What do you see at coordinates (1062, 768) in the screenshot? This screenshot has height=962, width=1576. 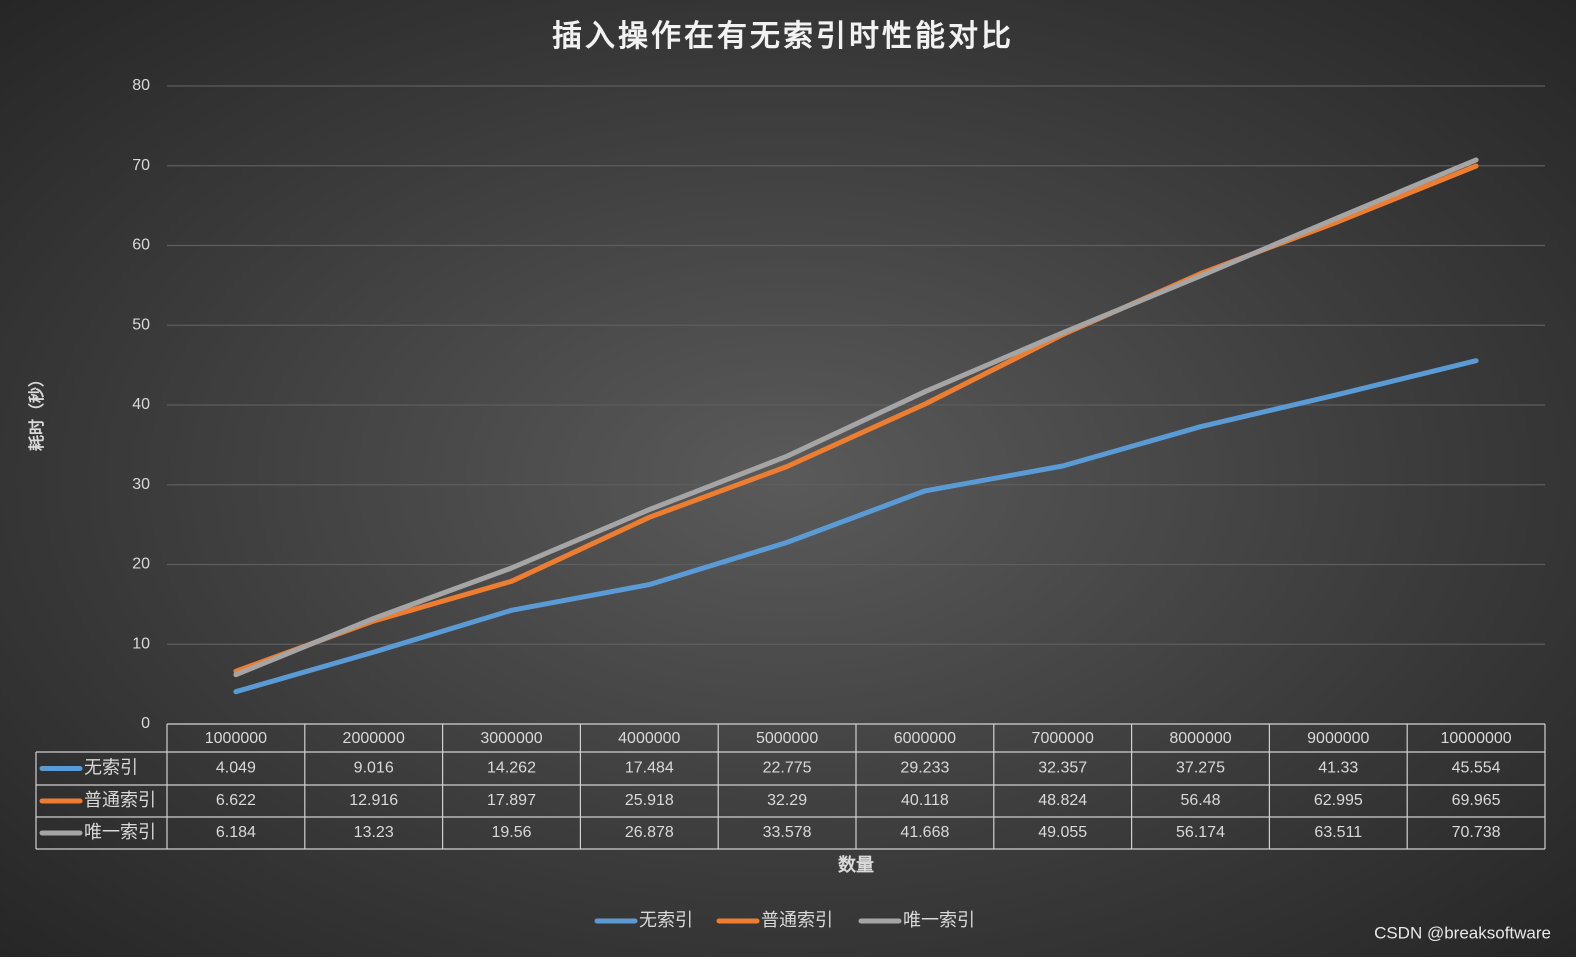 I see `table-cell: 32.357` at bounding box center [1062, 768].